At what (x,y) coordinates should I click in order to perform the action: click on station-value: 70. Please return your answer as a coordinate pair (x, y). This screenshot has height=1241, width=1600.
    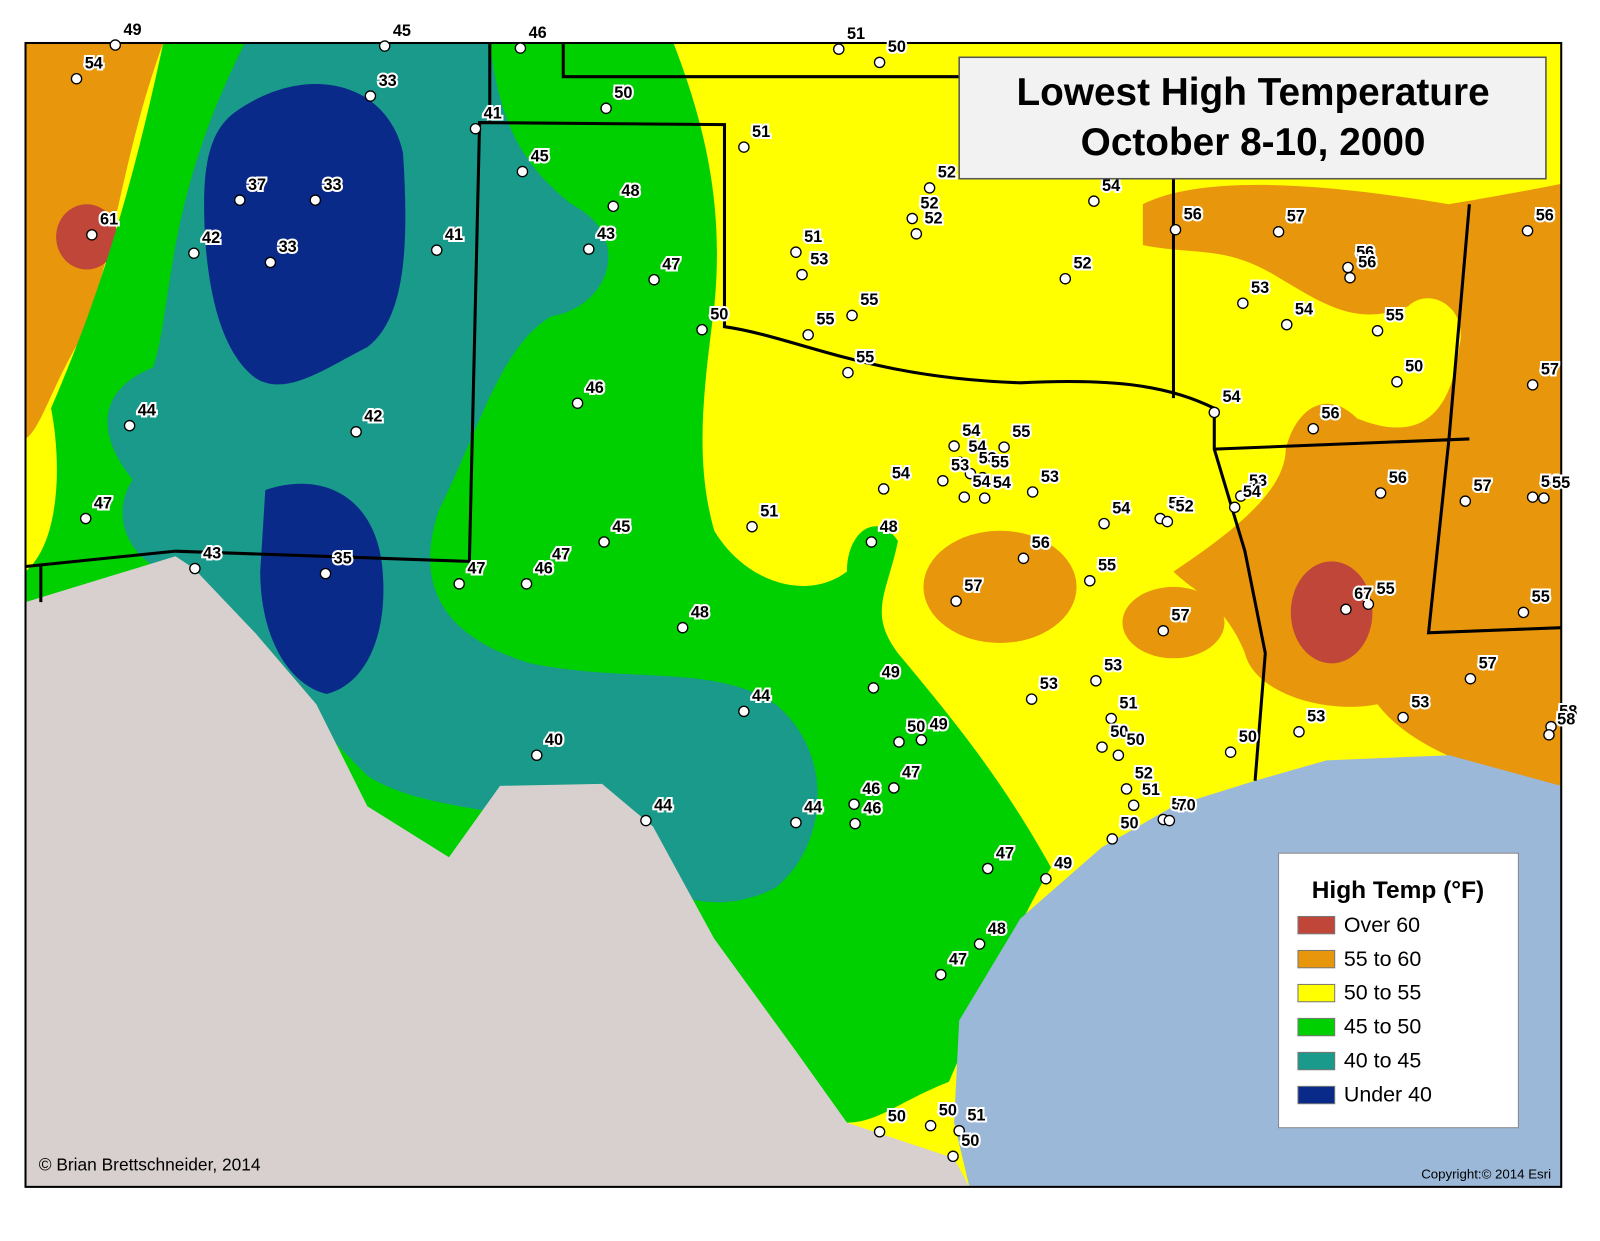
    Looking at the image, I should click on (1187, 805).